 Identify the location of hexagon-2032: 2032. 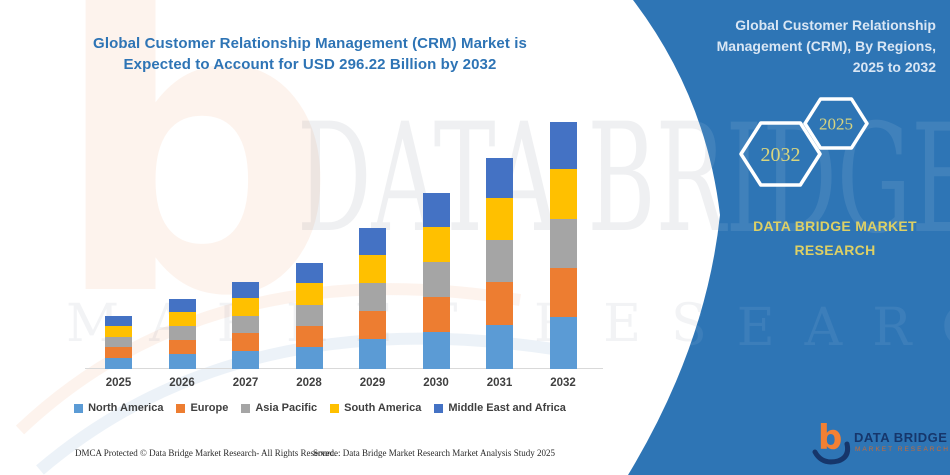
(780, 154).